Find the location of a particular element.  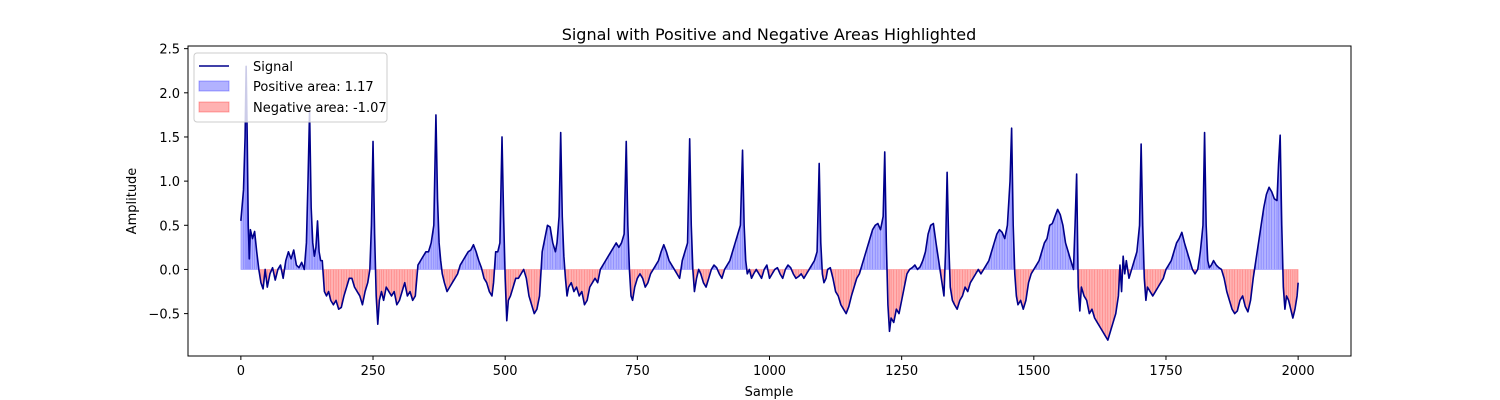

y-axis: −0.5 0.0 0.5 1.0 1.5 2.0 2.5 is located at coordinates (168, 183).